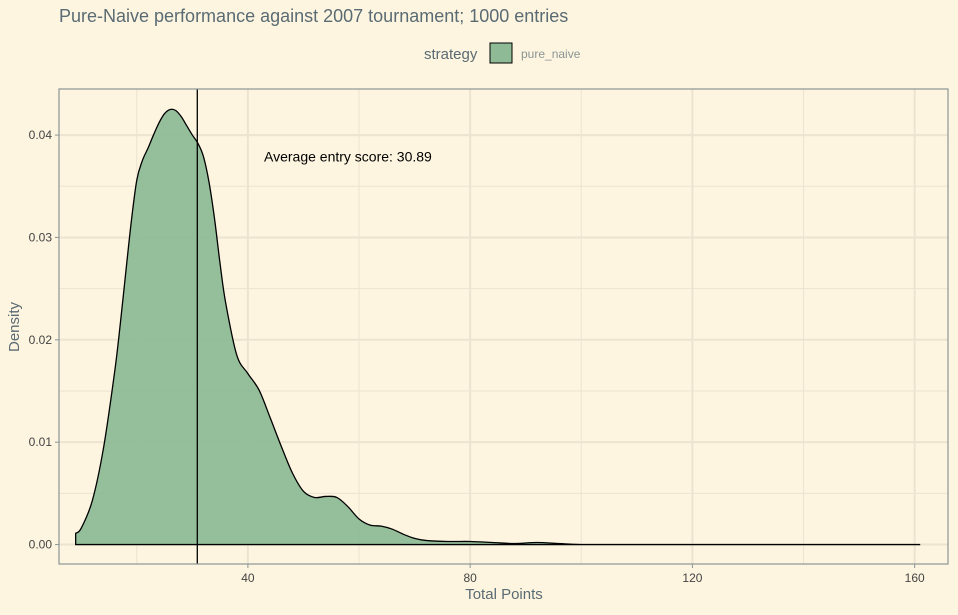 The width and height of the screenshot is (958, 615). What do you see at coordinates (41, 442) in the screenshot?
I see `y-tick-label: 0.01` at bounding box center [41, 442].